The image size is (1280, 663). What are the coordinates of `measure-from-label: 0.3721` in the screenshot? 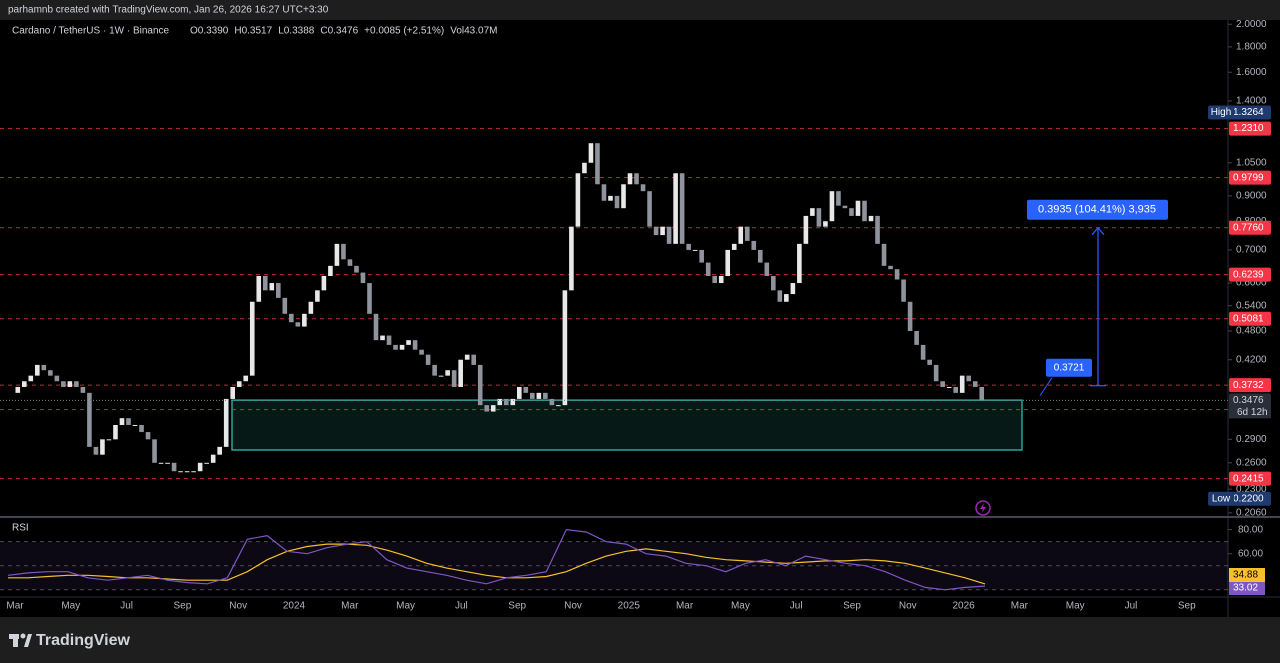 It's located at (1069, 367).